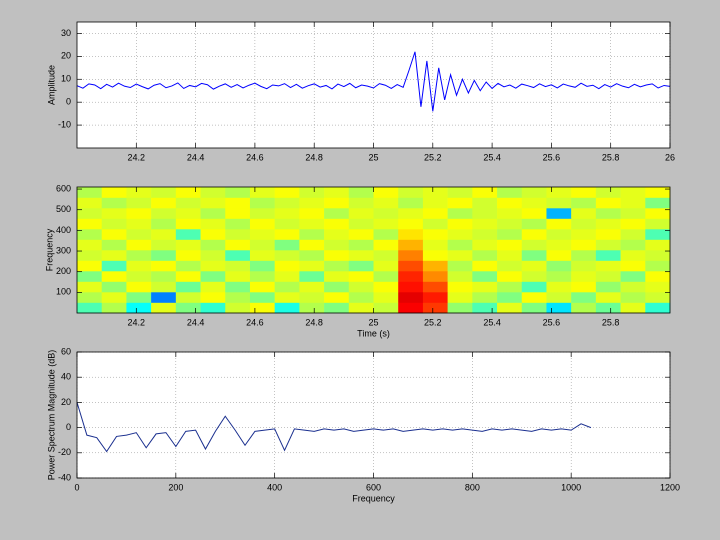 This screenshot has width=720, height=540. I want to click on x-axis-label: Frequency, so click(373, 498).